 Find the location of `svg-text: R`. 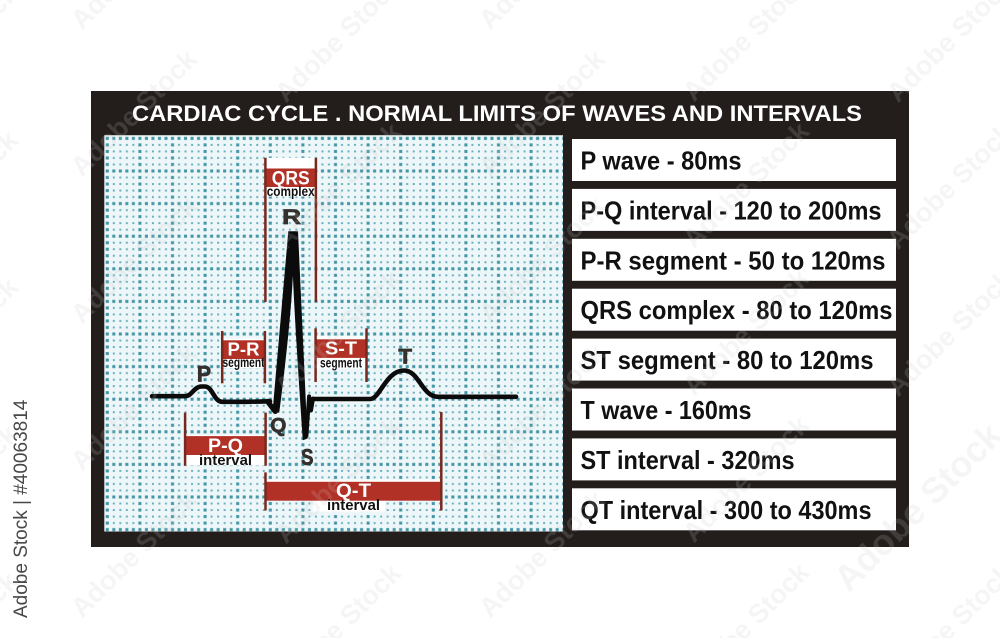

svg-text: R is located at coordinates (291, 217).